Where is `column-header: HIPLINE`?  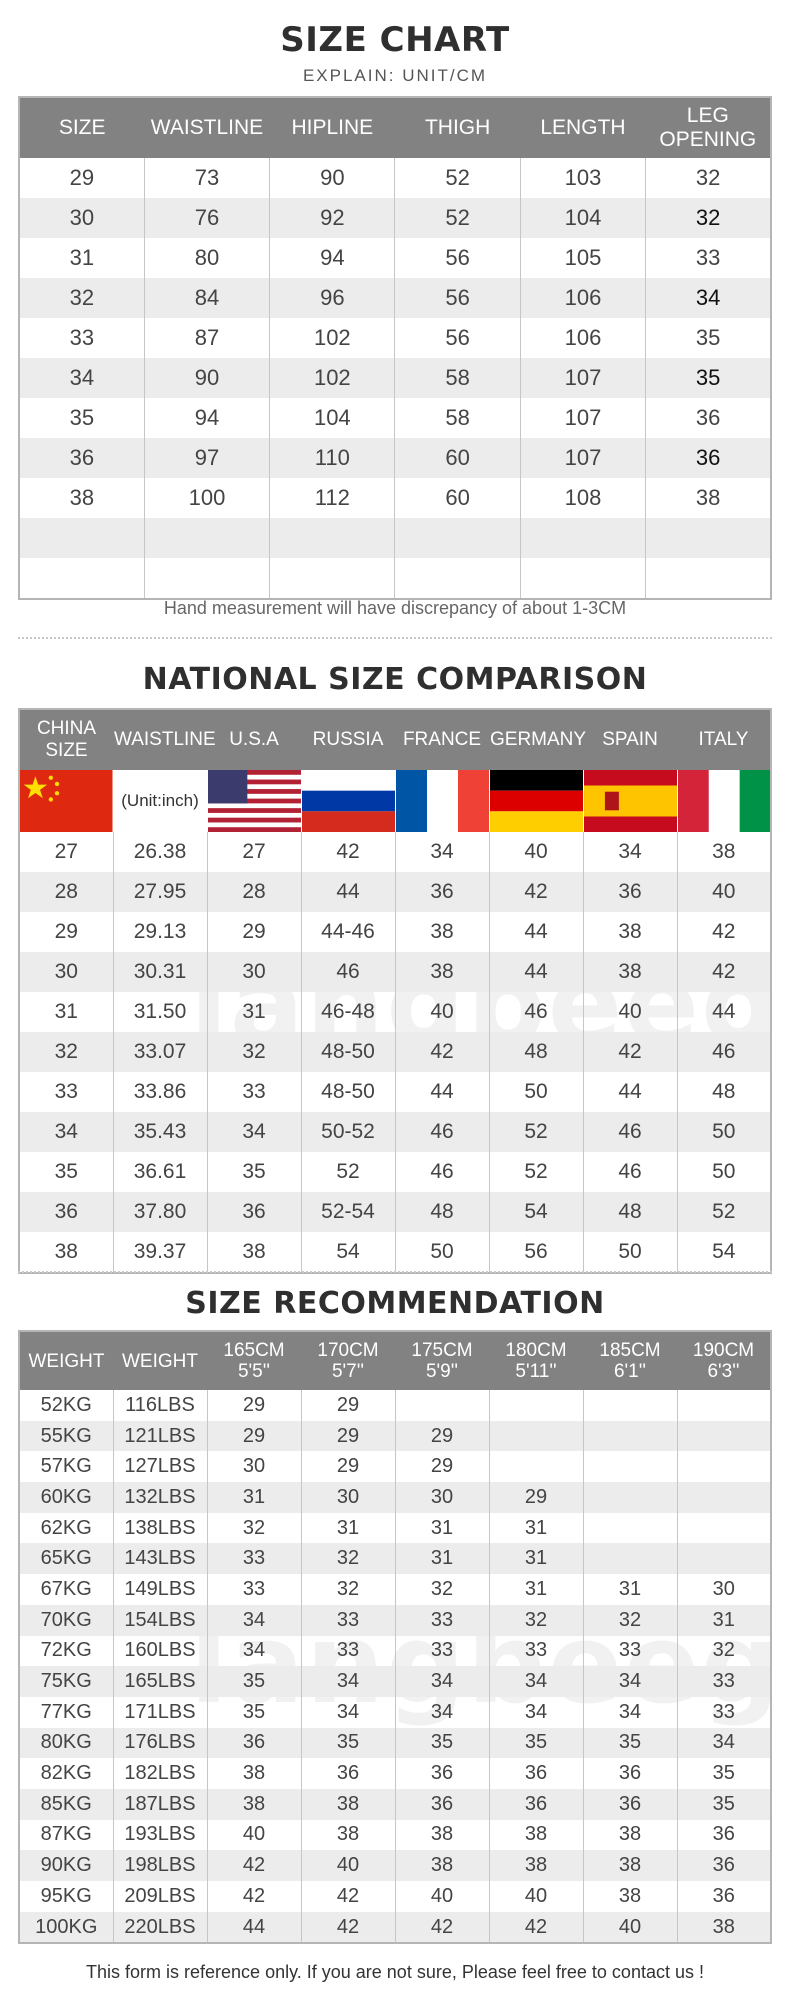
column-header: HIPLINE is located at coordinates (332, 127).